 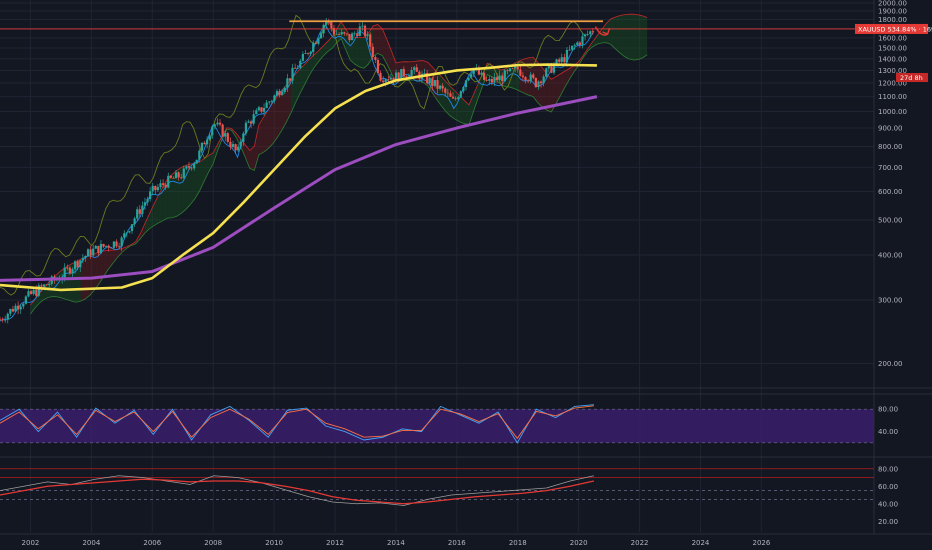 I want to click on rsi-pane: 20.00 40.00 60.00 80.00, so click(x=449, y=495).